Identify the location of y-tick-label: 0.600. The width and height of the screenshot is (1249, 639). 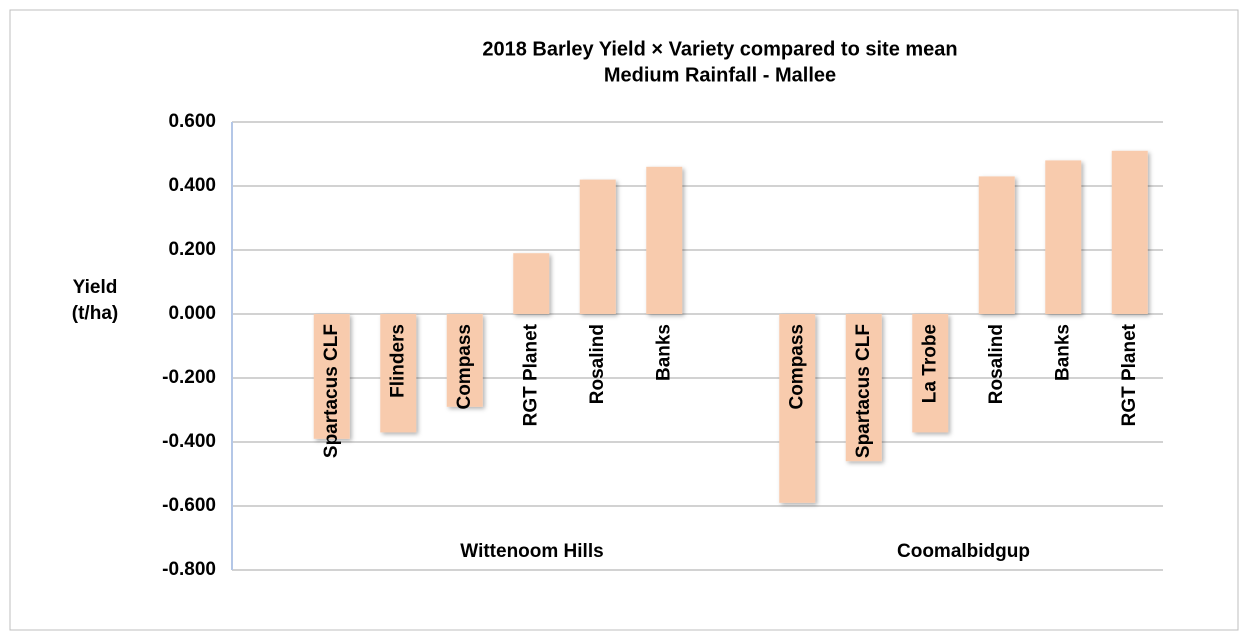
(192, 121).